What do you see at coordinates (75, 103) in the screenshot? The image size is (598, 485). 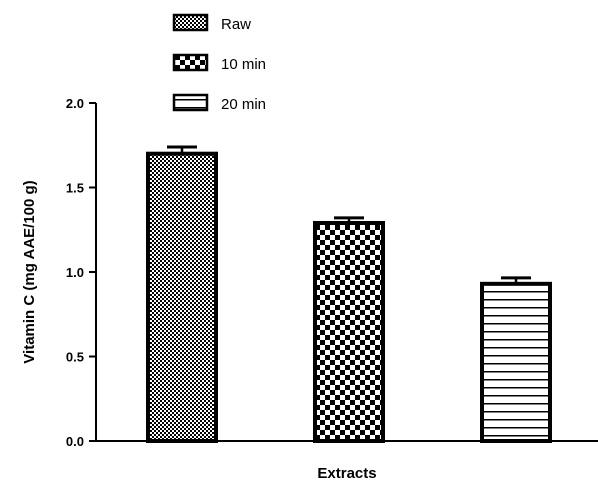 I see `y-tick-label: 2.0` at bounding box center [75, 103].